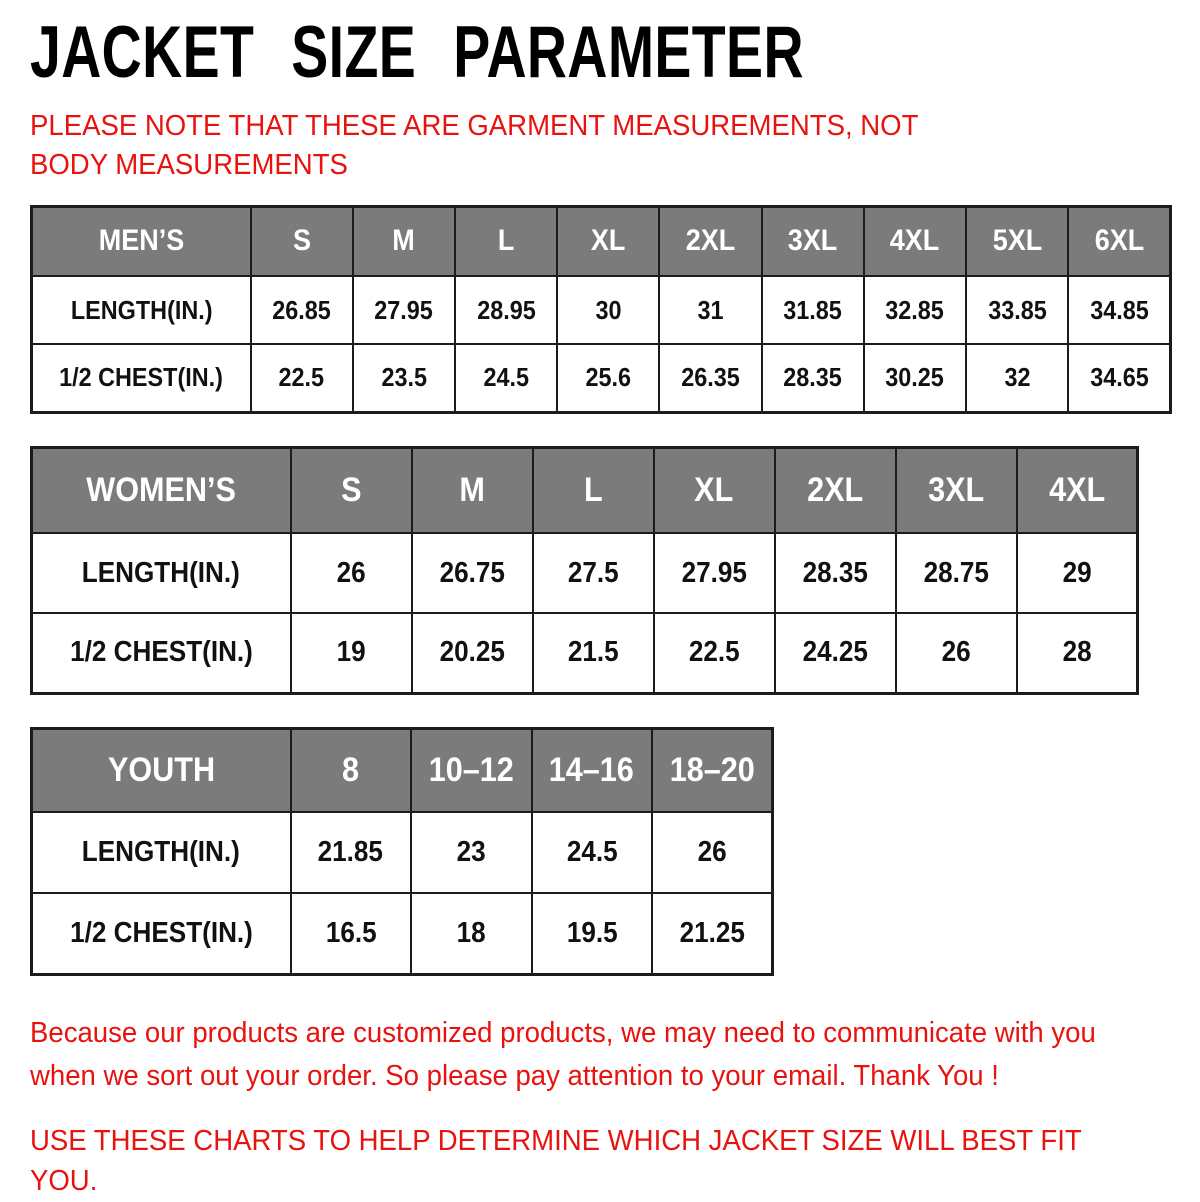 The width and height of the screenshot is (1200, 1202). I want to click on mens-value-cell: 30.25, so click(915, 378).